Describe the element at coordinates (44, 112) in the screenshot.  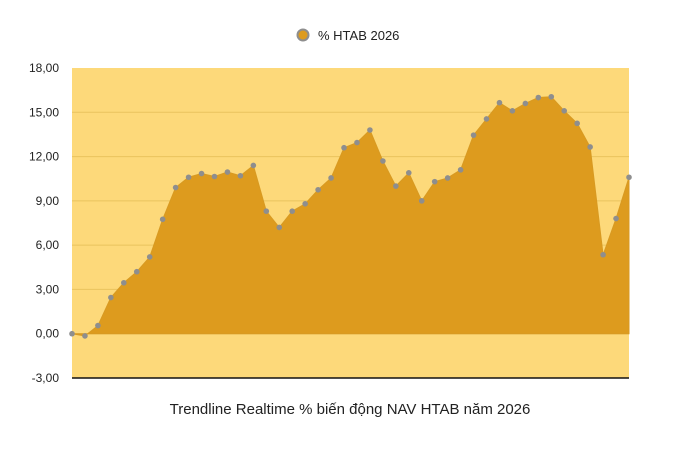
I see `y-tick-label: 15,00` at that location.